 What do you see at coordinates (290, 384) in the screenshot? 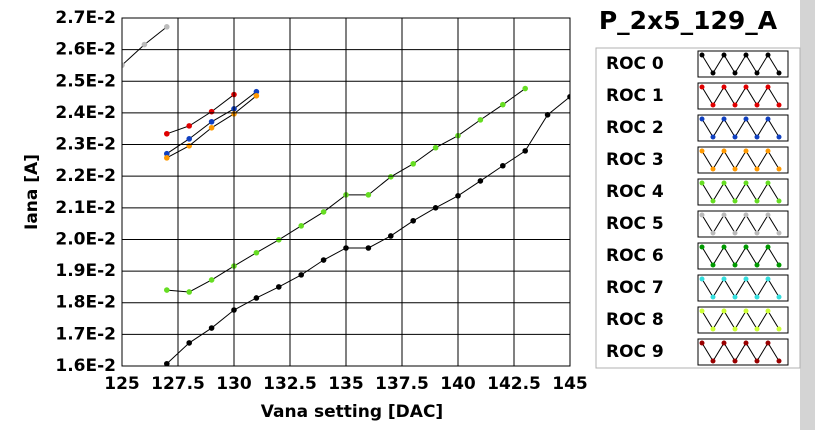
I see `x-tick-label: 132.5` at bounding box center [290, 384].